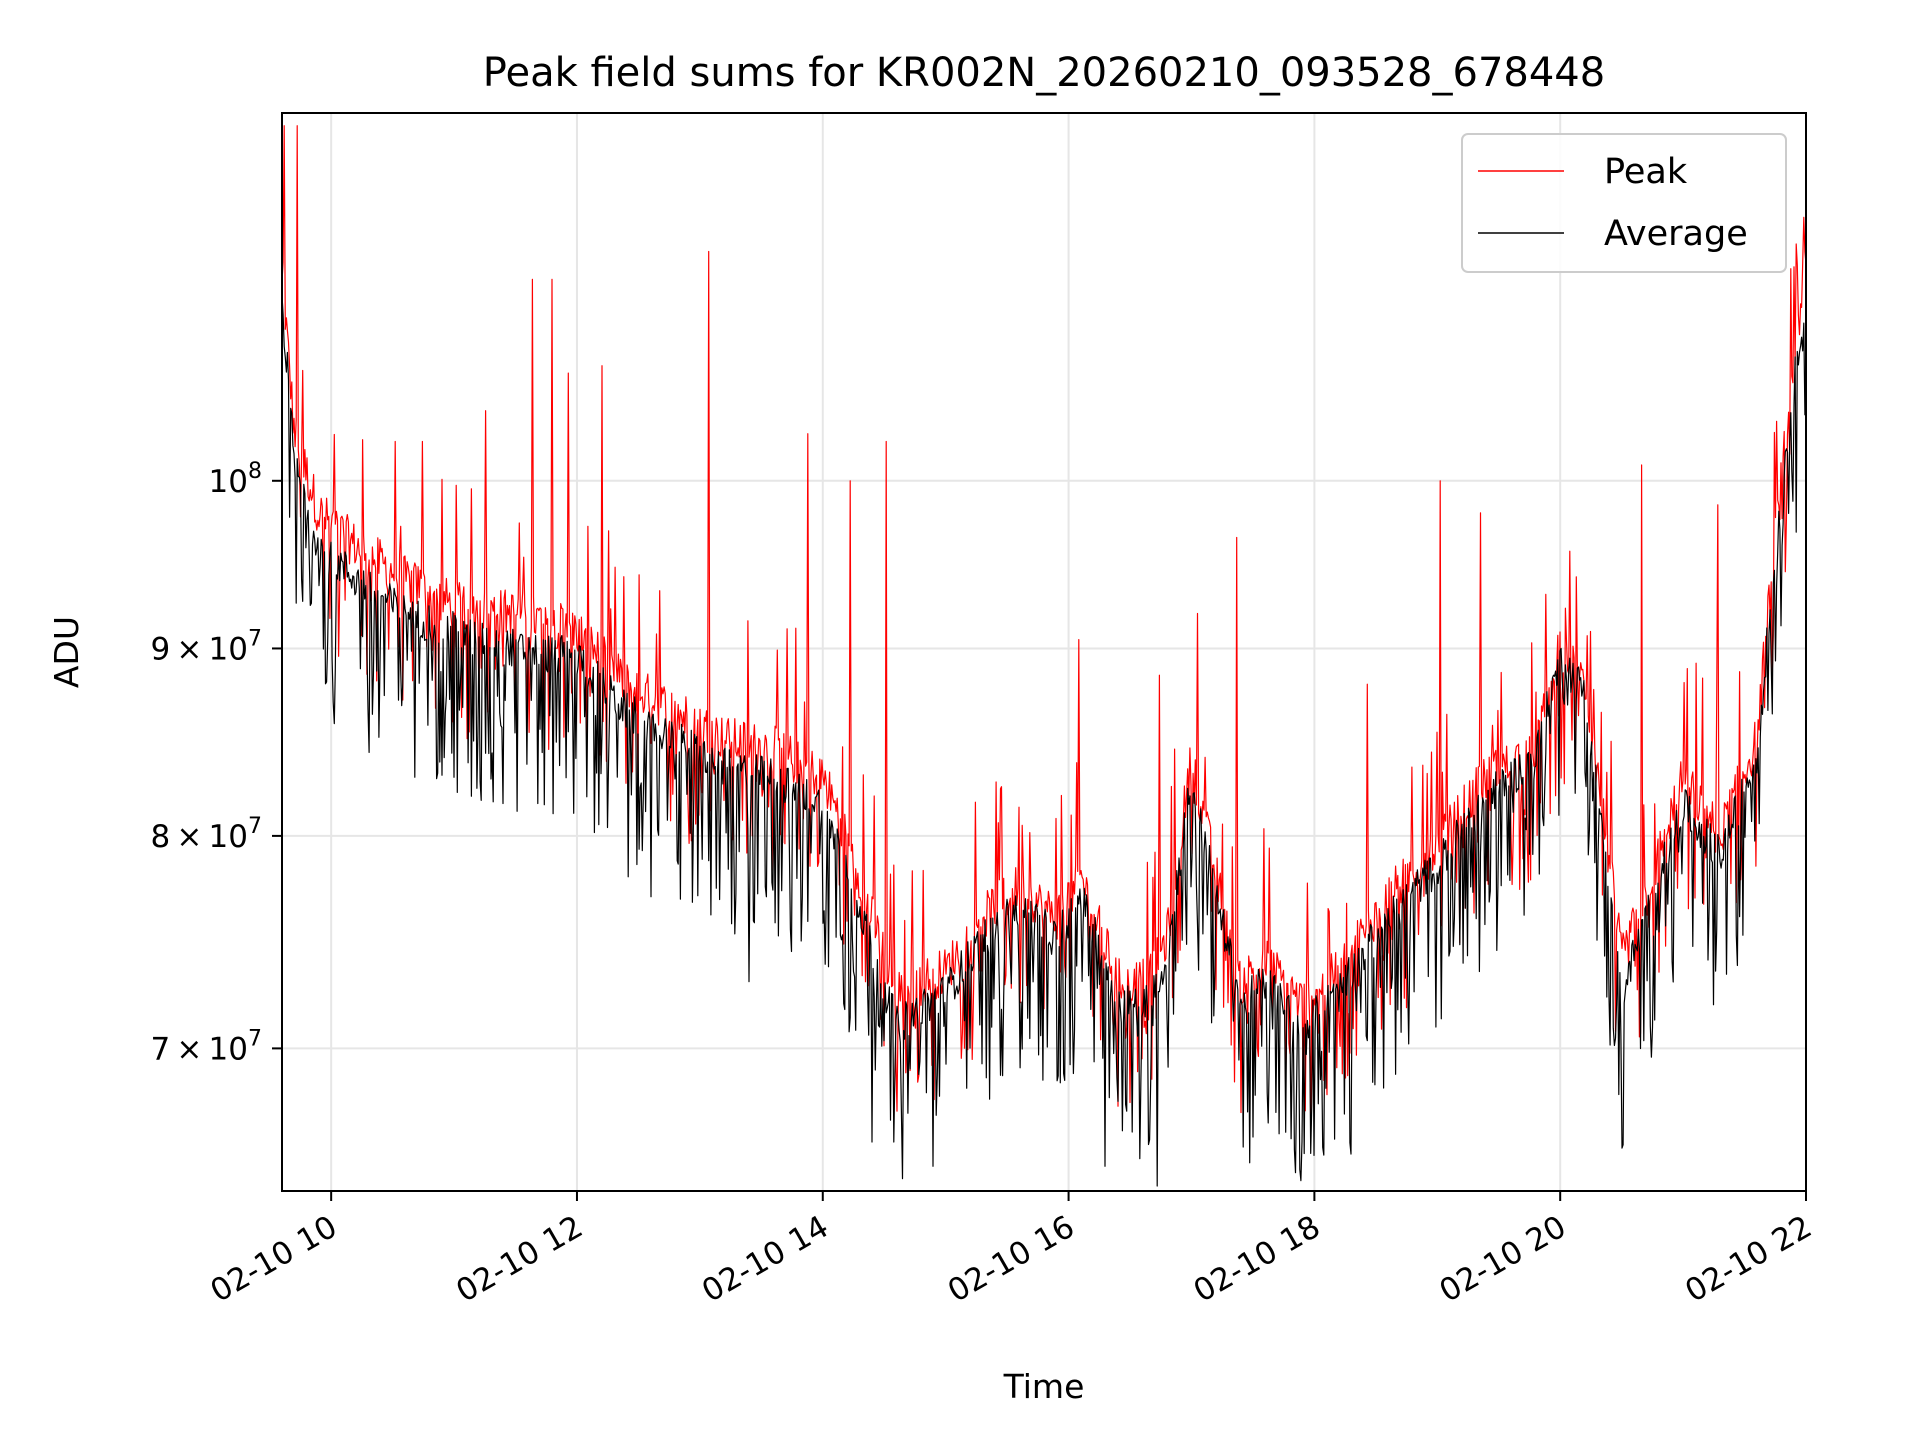 This screenshot has width=1920, height=1440. What do you see at coordinates (206, 1046) in the screenshot?
I see `y-tick-label: 7 × 107` at bounding box center [206, 1046].